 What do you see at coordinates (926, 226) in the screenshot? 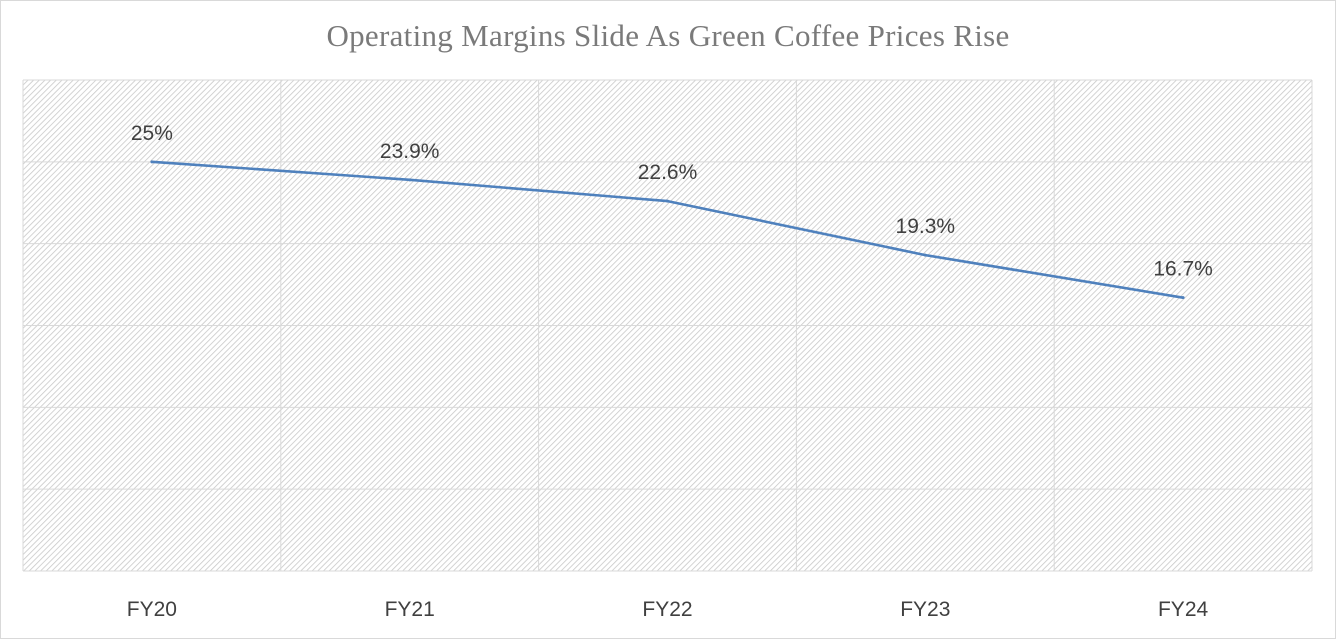
I see `data-label: 19.3%` at bounding box center [926, 226].